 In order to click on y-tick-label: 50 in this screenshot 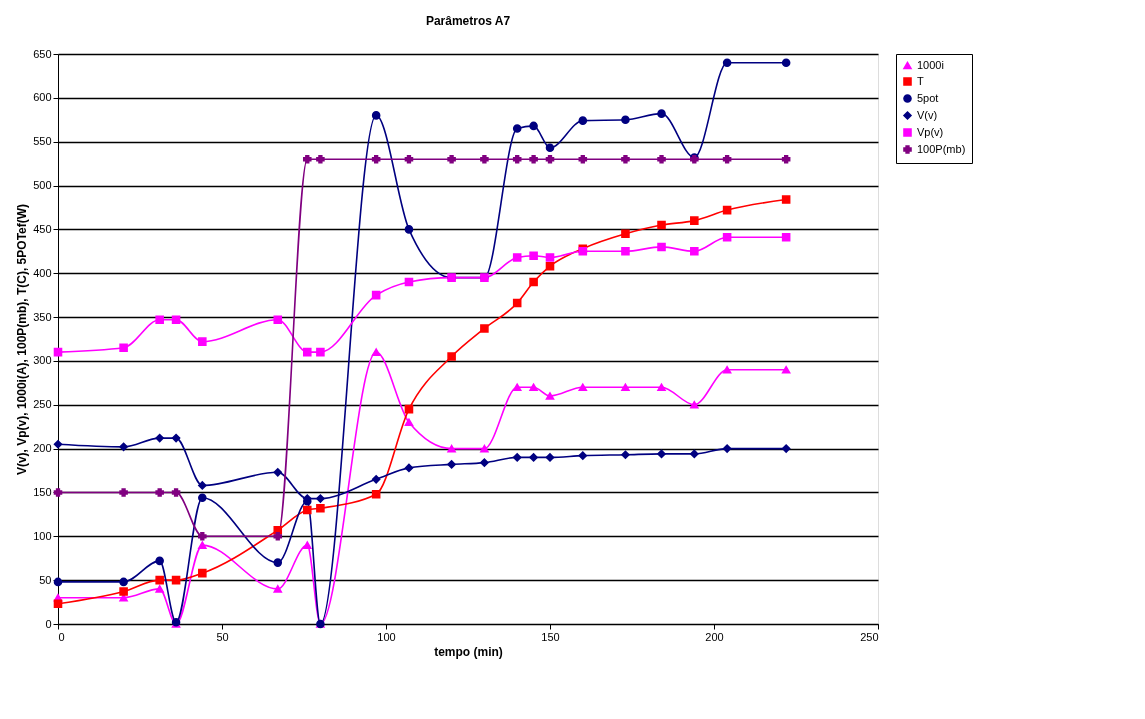, I will do `click(45, 579)`.